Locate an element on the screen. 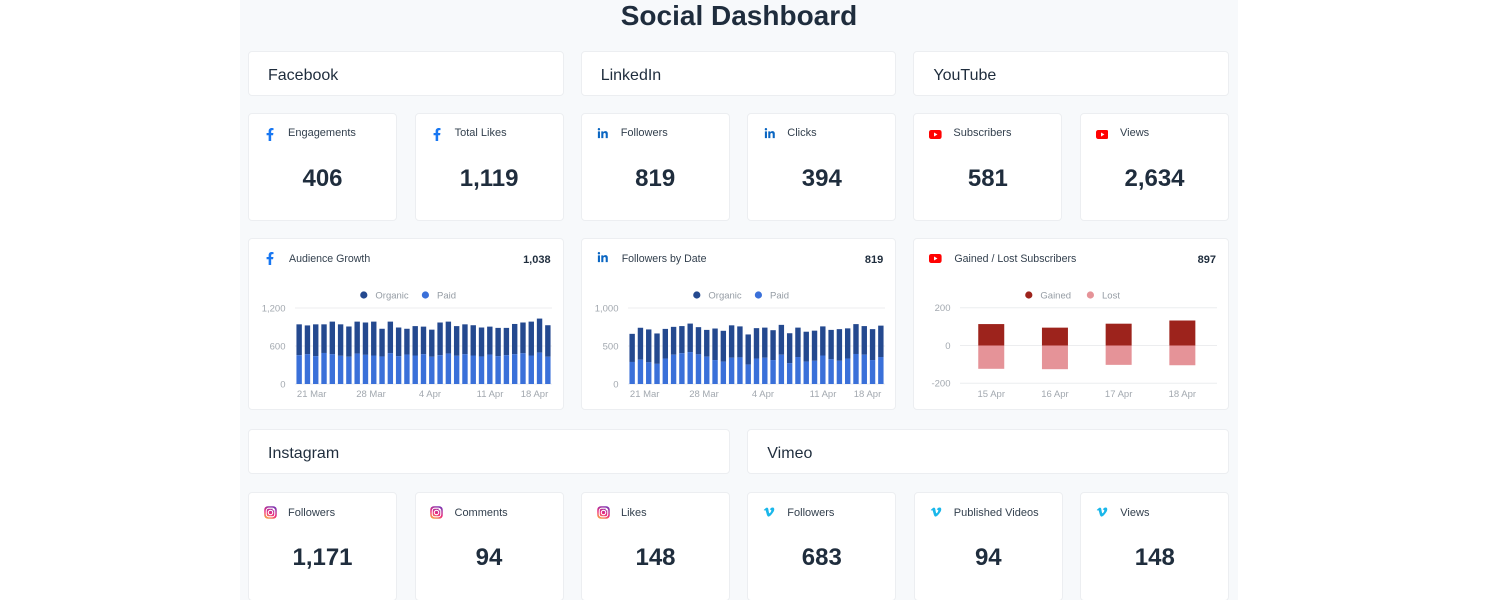 Image resolution: width=1500 pixels, height=600 pixels. svg-text: 200 is located at coordinates (943, 308).